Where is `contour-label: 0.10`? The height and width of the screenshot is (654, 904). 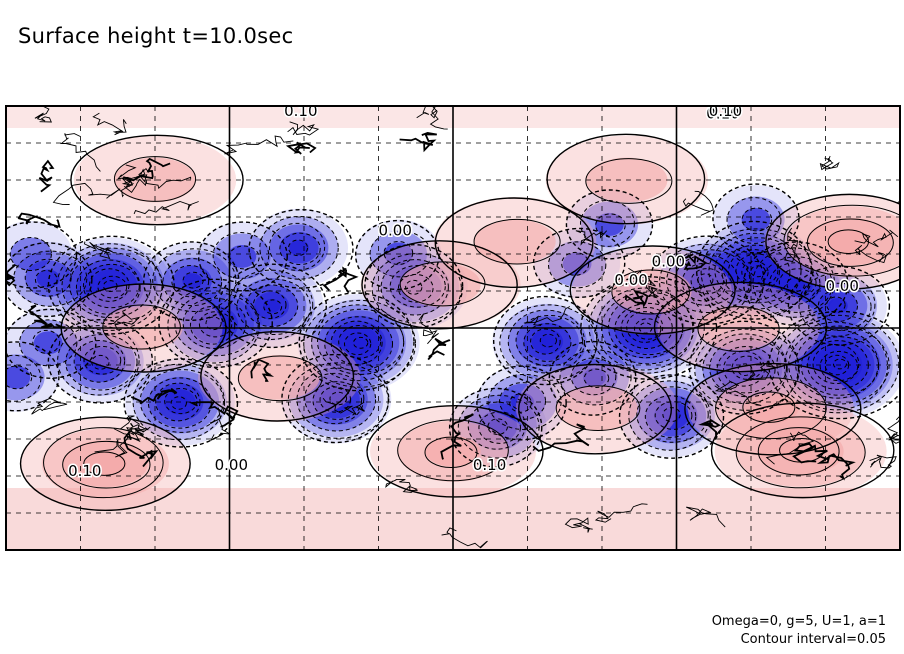
contour-label: 0.10 is located at coordinates (489, 465).